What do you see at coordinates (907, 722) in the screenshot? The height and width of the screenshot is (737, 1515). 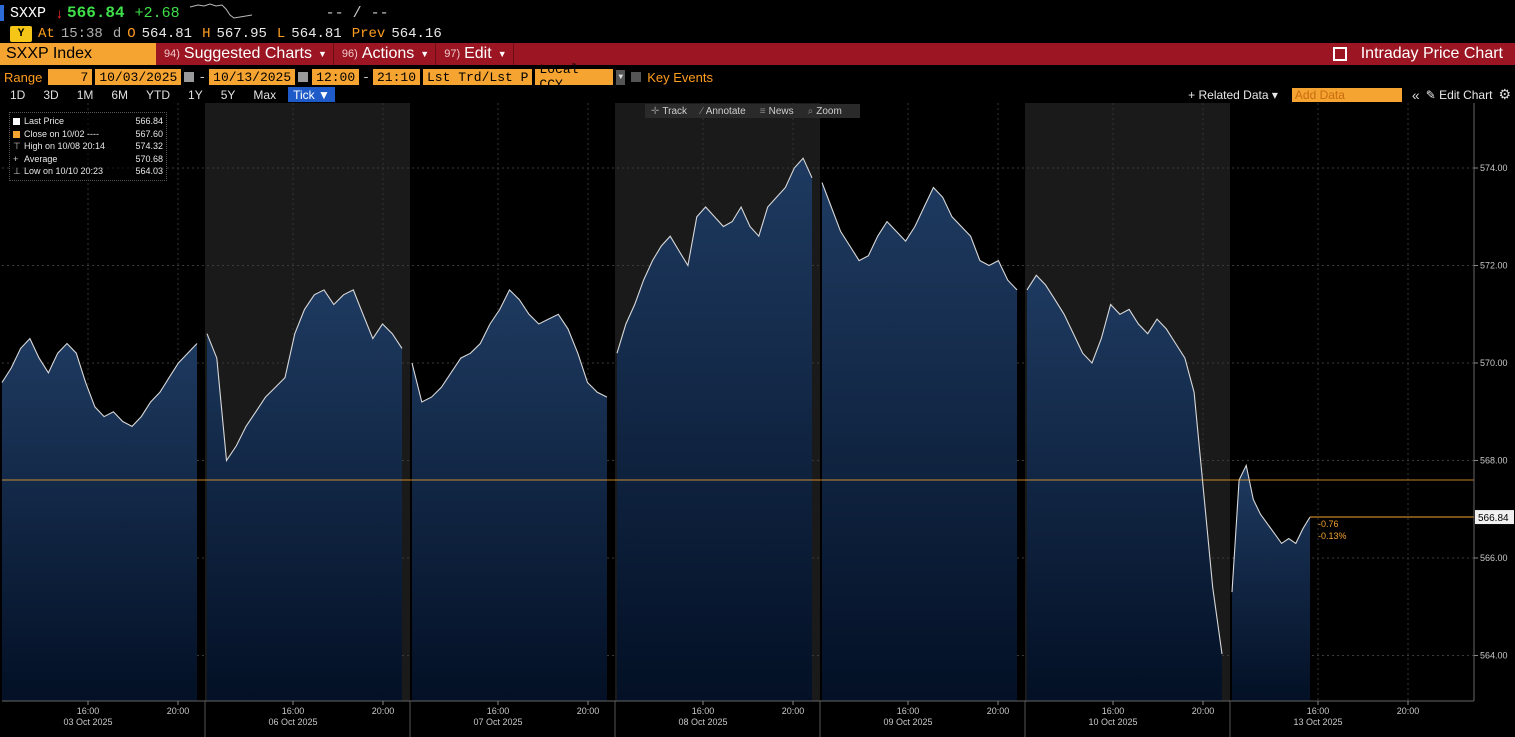 I see `x-date-label: 09 Oct 2025` at bounding box center [907, 722].